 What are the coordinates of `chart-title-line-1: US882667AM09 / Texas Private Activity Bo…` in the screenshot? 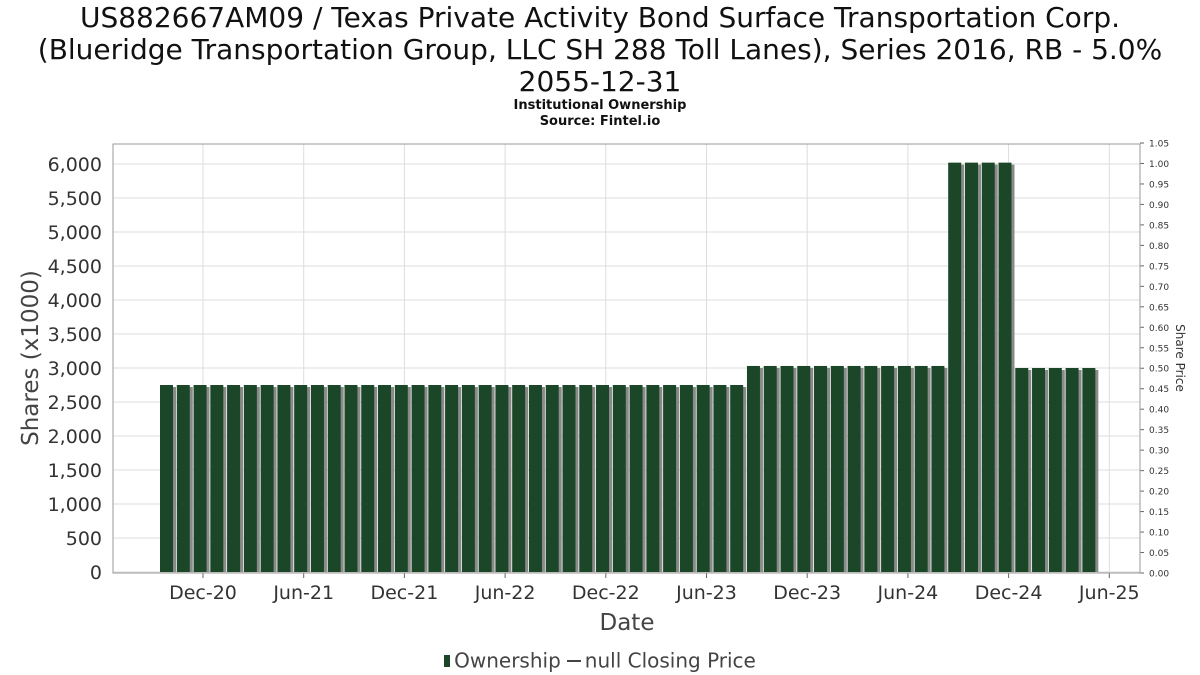 It's located at (600, 17).